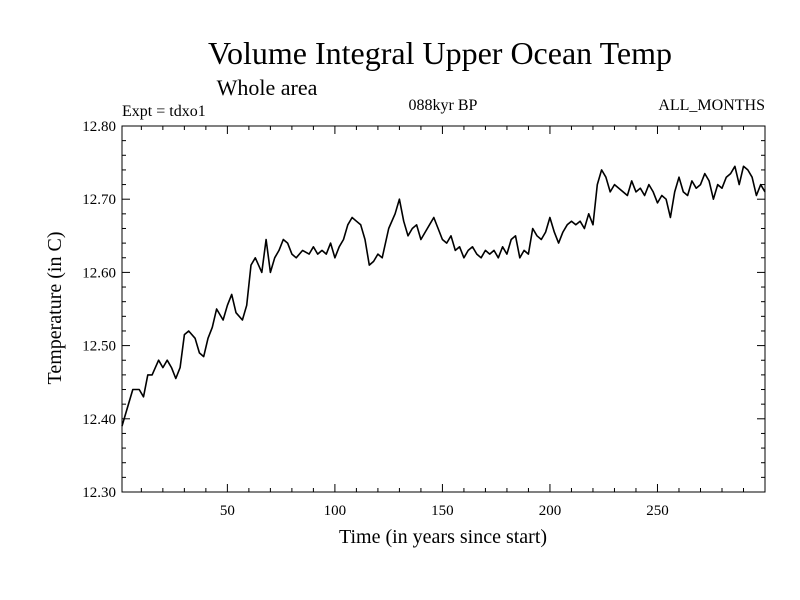  Describe the element at coordinates (442, 511) in the screenshot. I see `x-tick-label: 150` at that location.